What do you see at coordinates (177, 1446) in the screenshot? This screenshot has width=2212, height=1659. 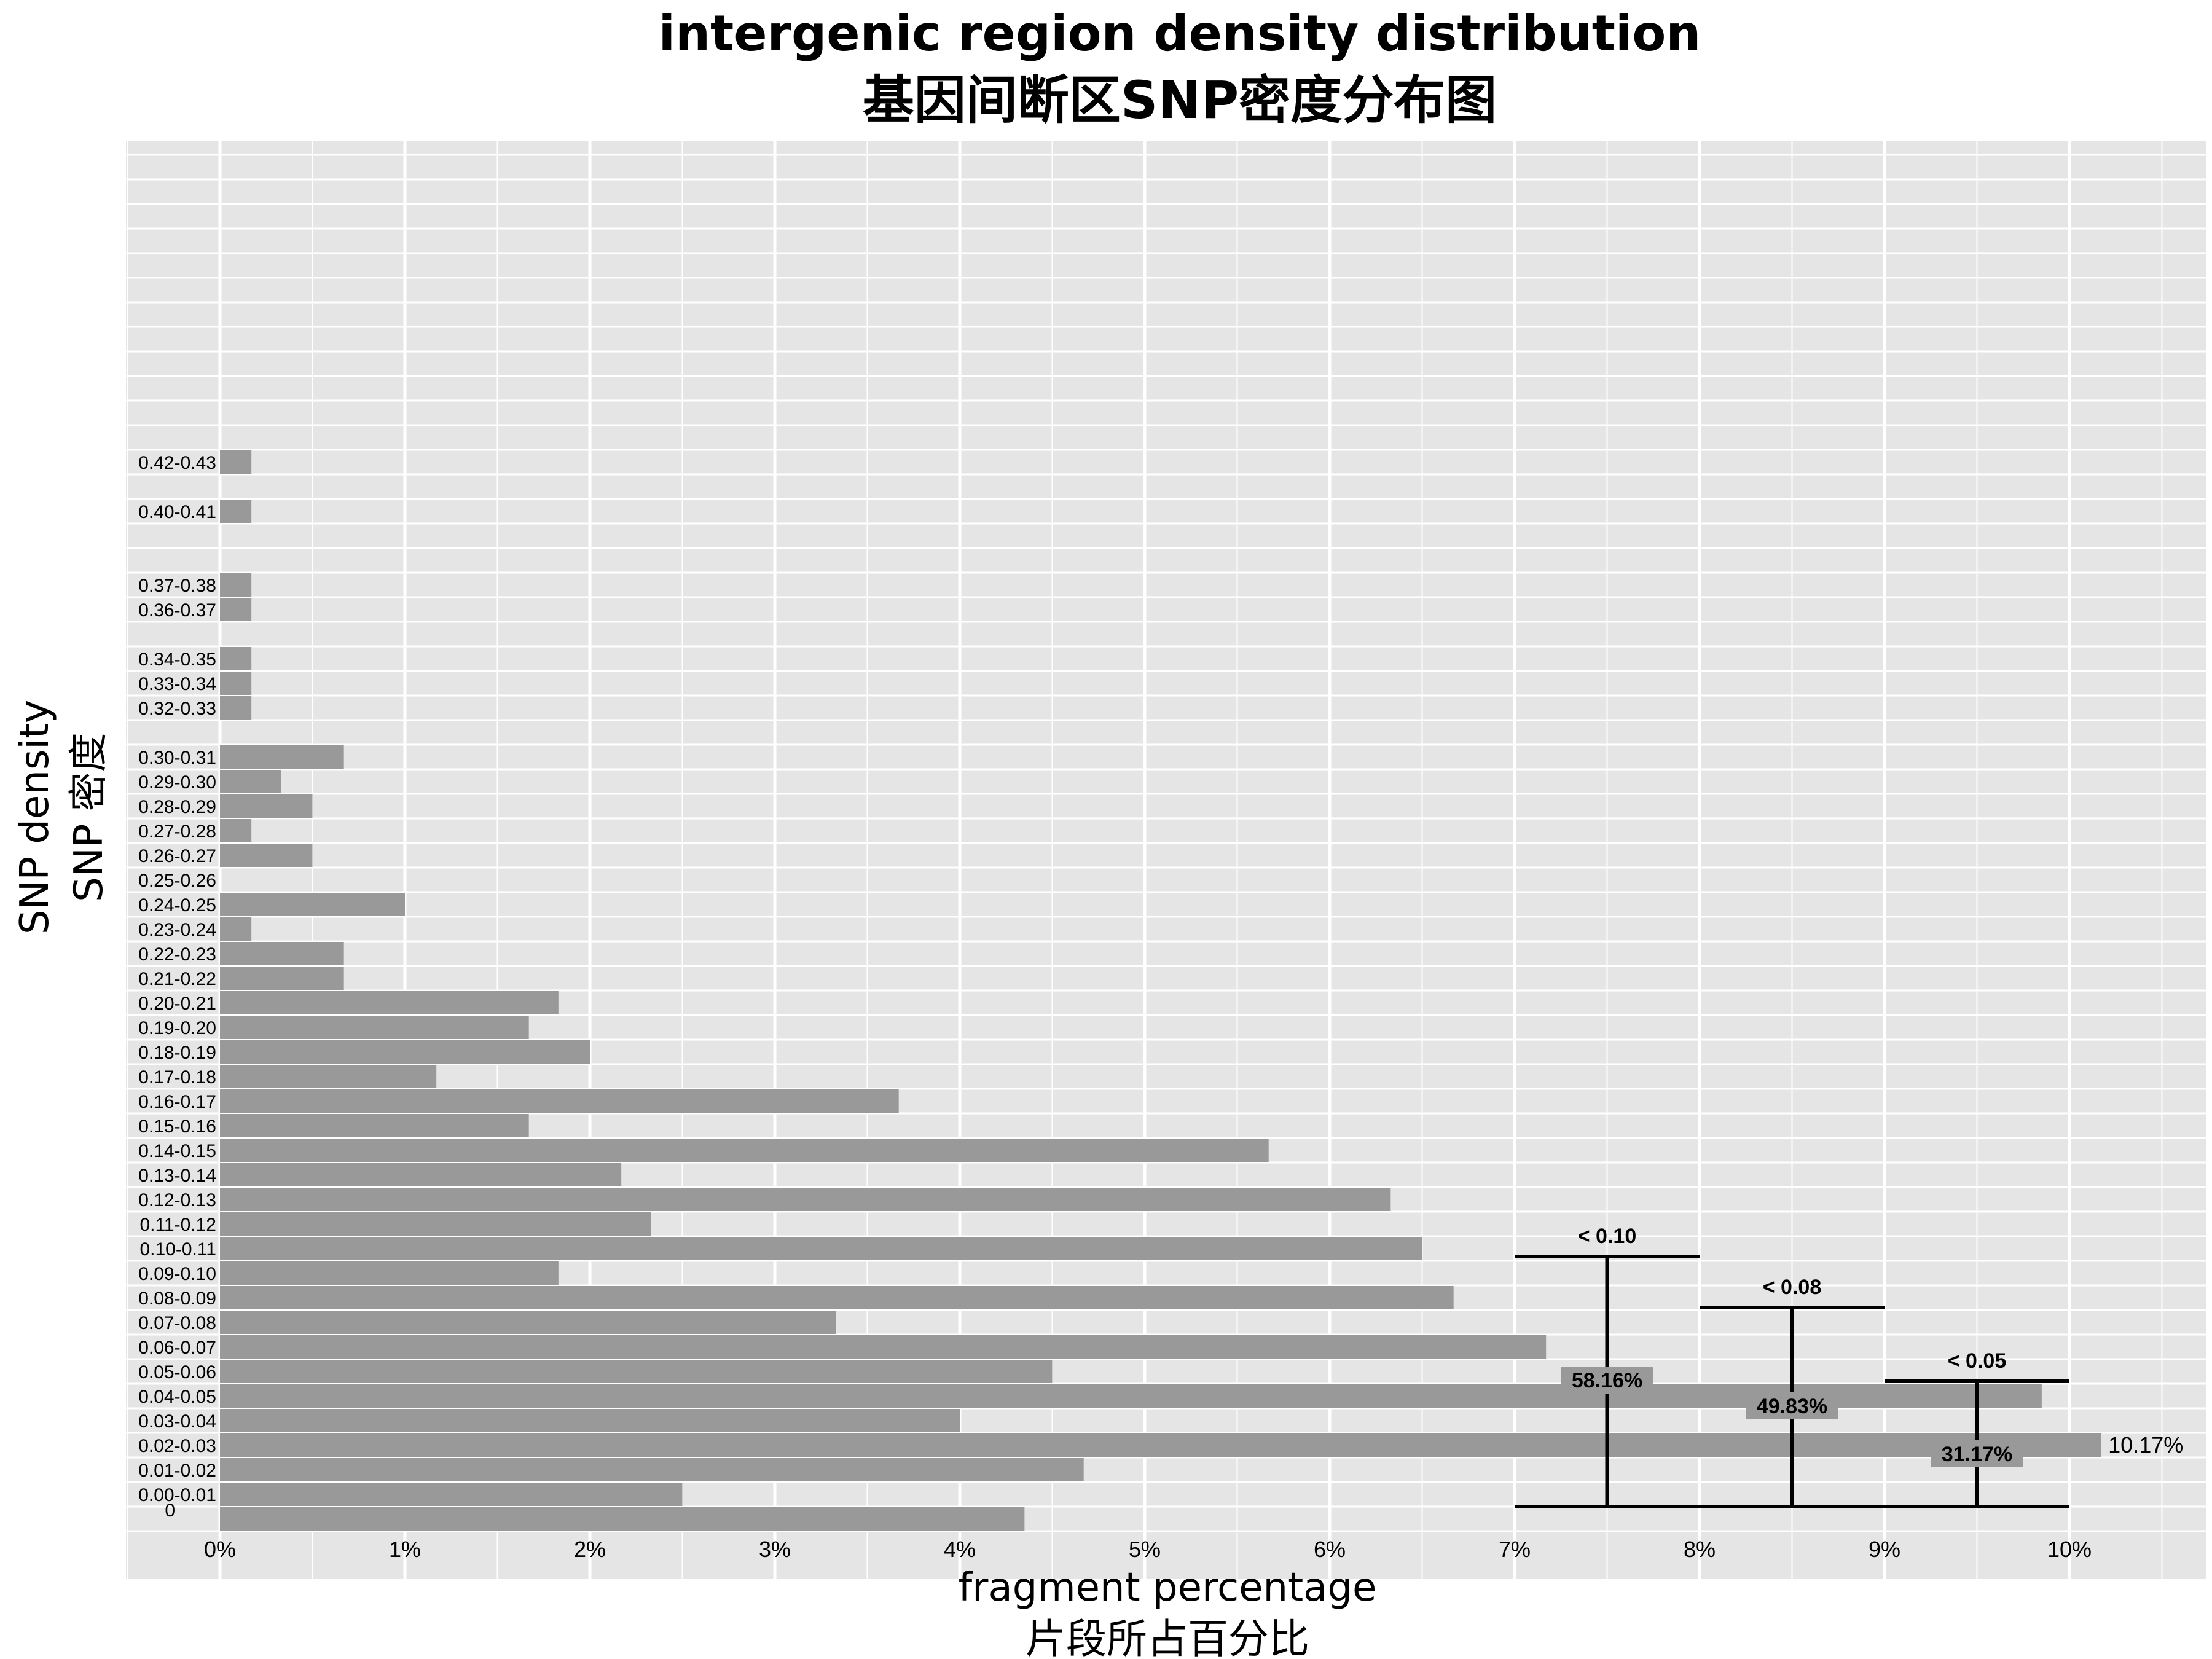 I see `y-tick-label: 0.02-0.03` at bounding box center [177, 1446].